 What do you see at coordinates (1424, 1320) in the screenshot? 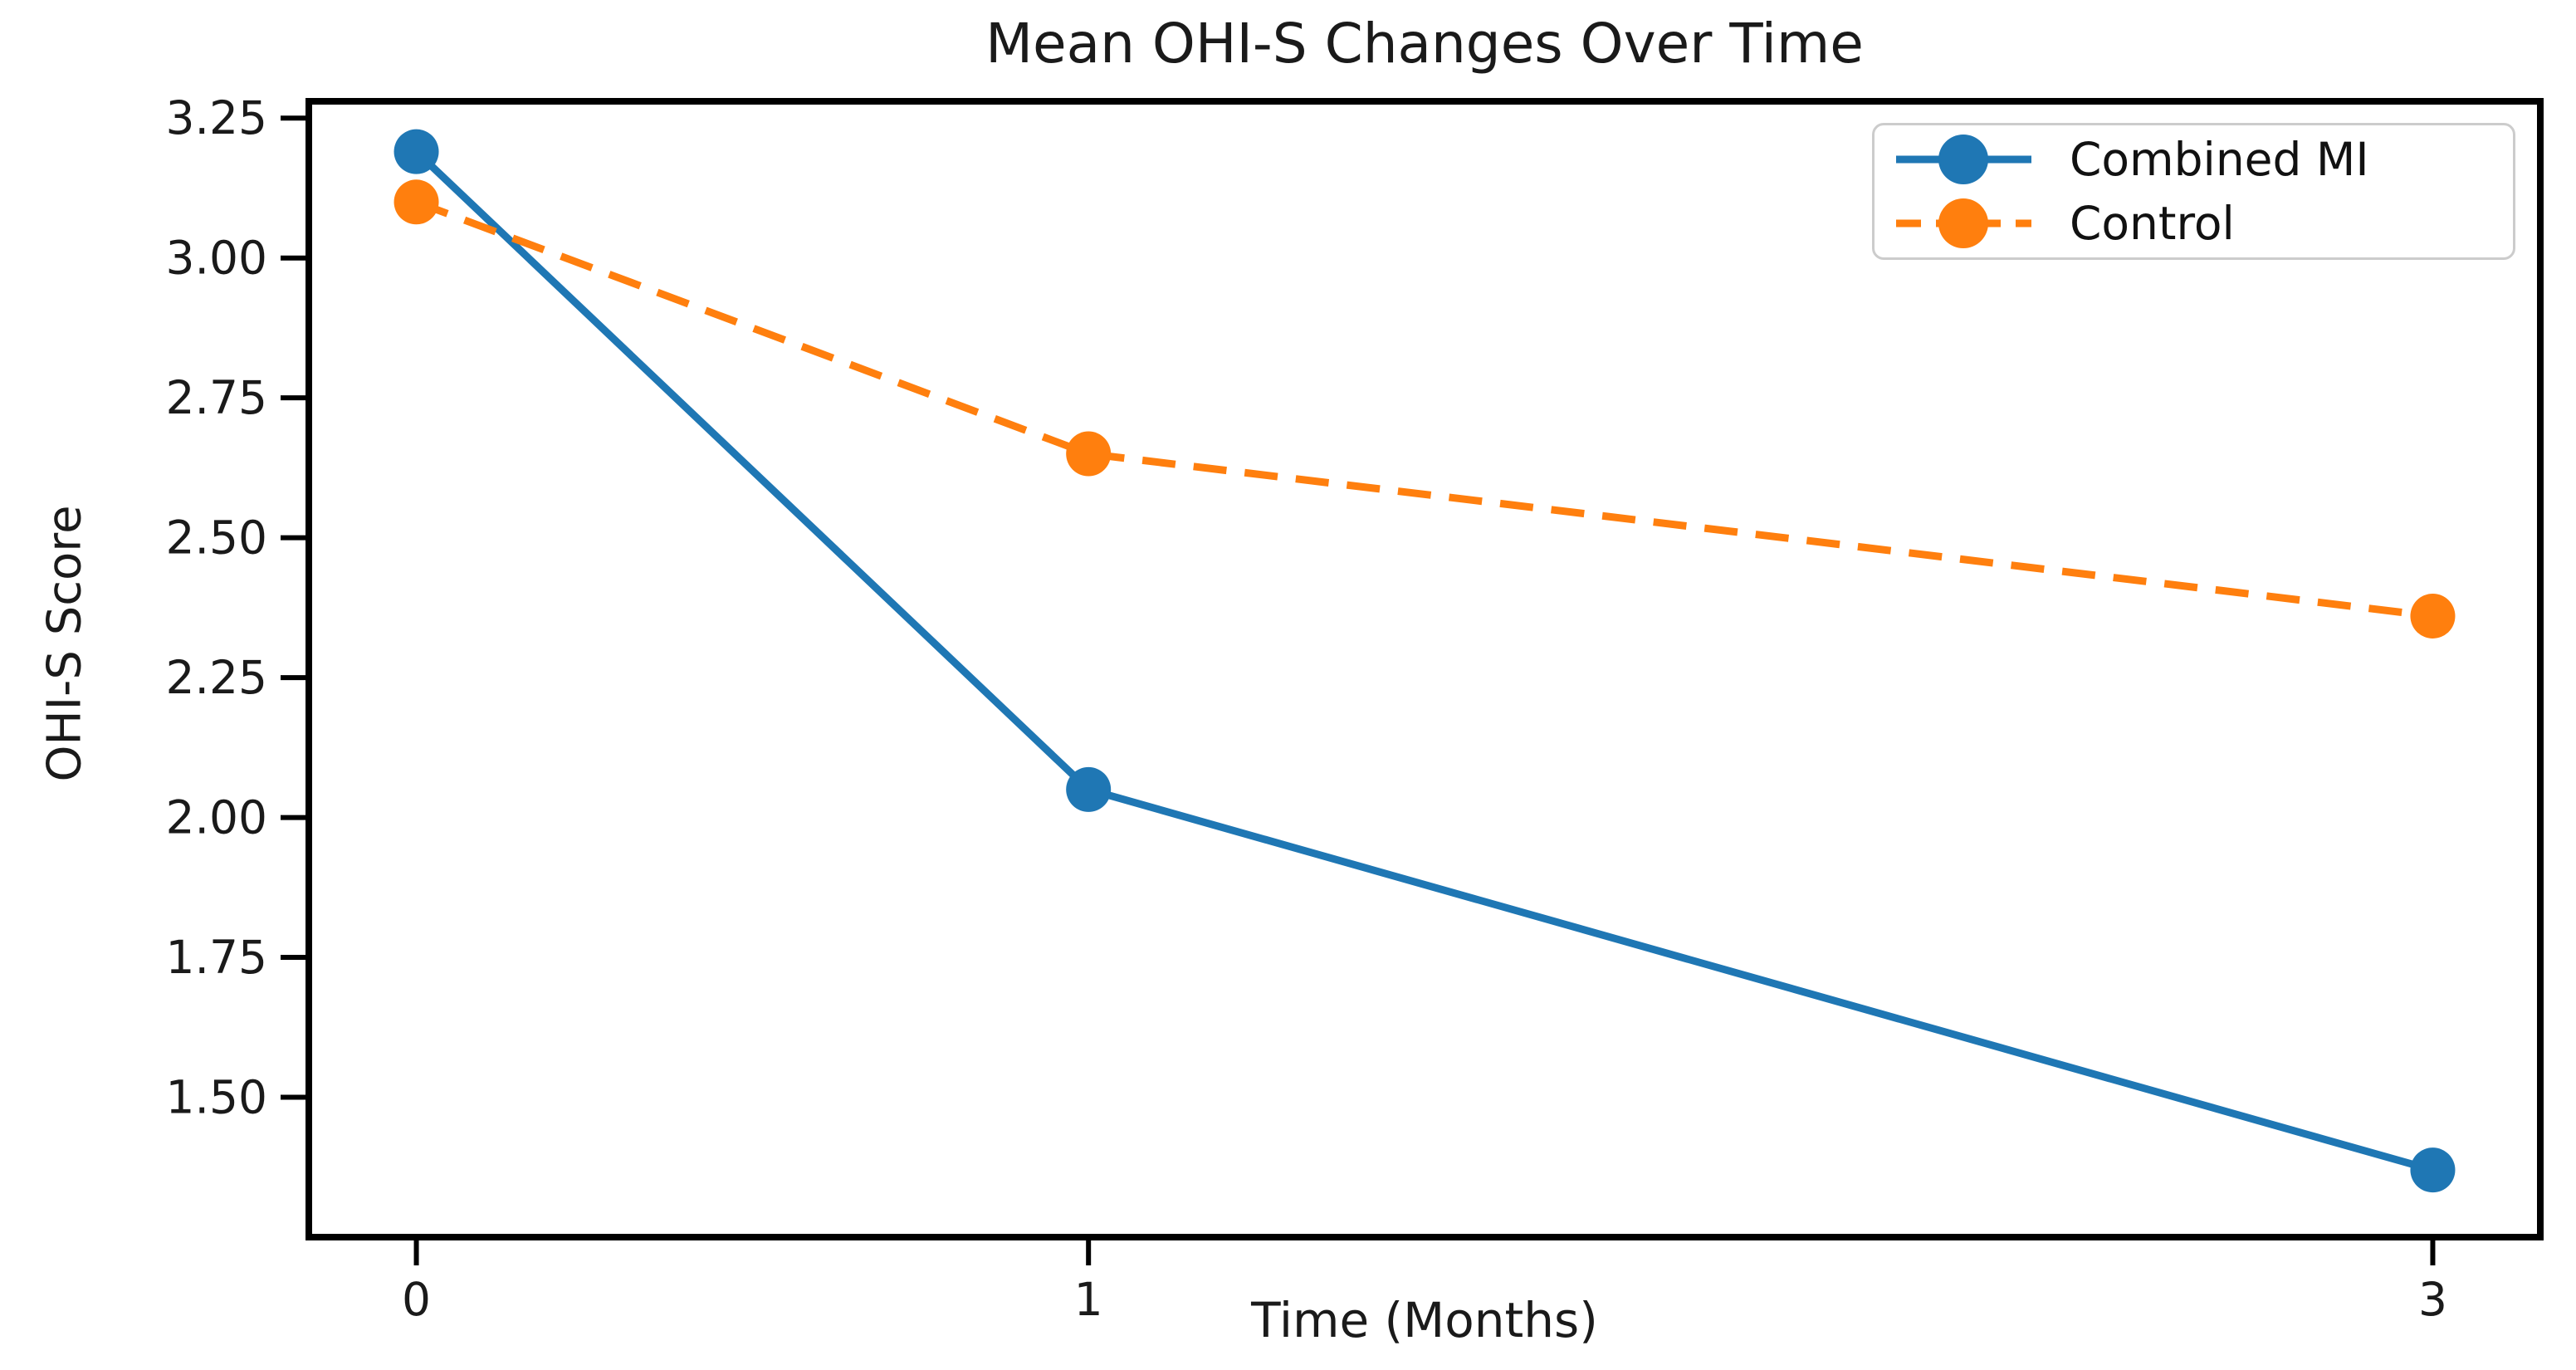
I see `x-axis-label: Time (Months)` at bounding box center [1424, 1320].